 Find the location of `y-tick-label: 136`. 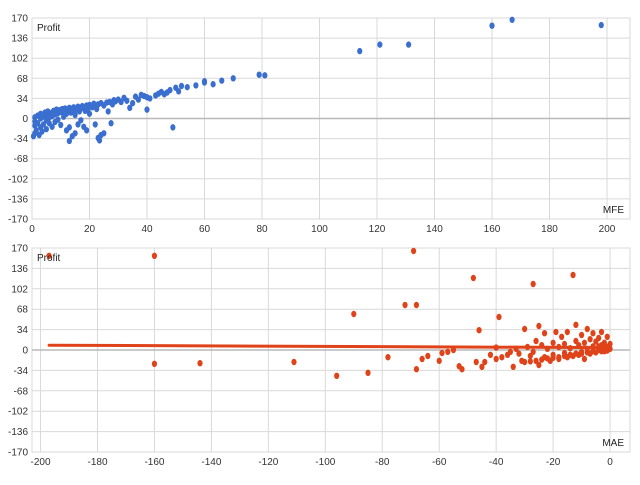

y-tick-label: 136 is located at coordinates (19, 269).